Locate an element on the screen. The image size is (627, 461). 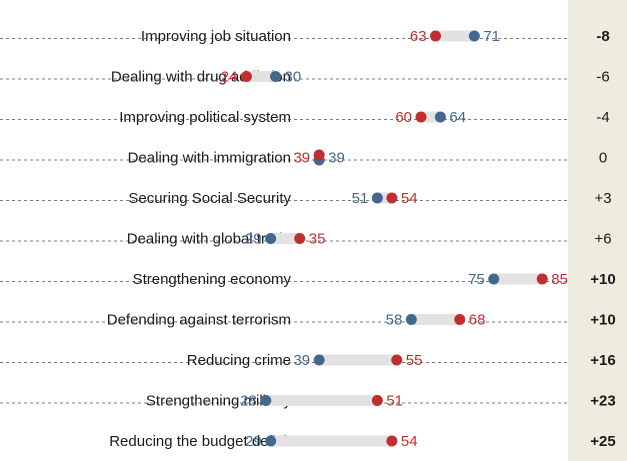
red-value-label: 51 is located at coordinates (394, 401).